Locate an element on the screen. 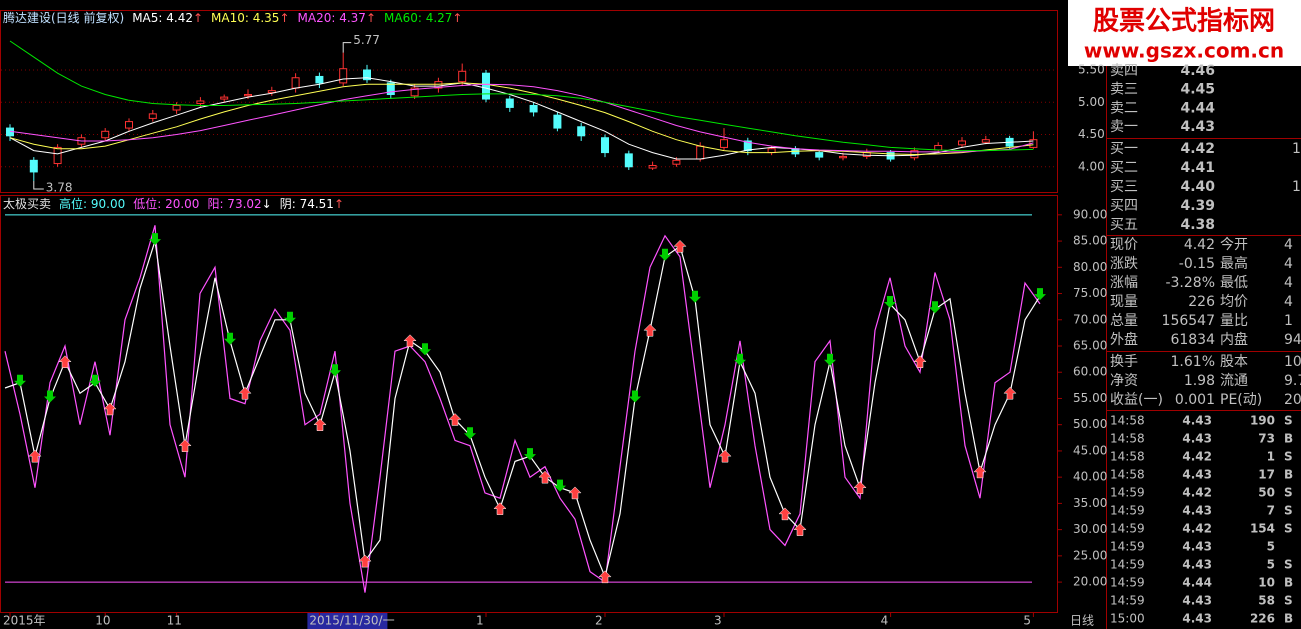 The height and width of the screenshot is (629, 1301). stat-label: 今开 is located at coordinates (1234, 245).